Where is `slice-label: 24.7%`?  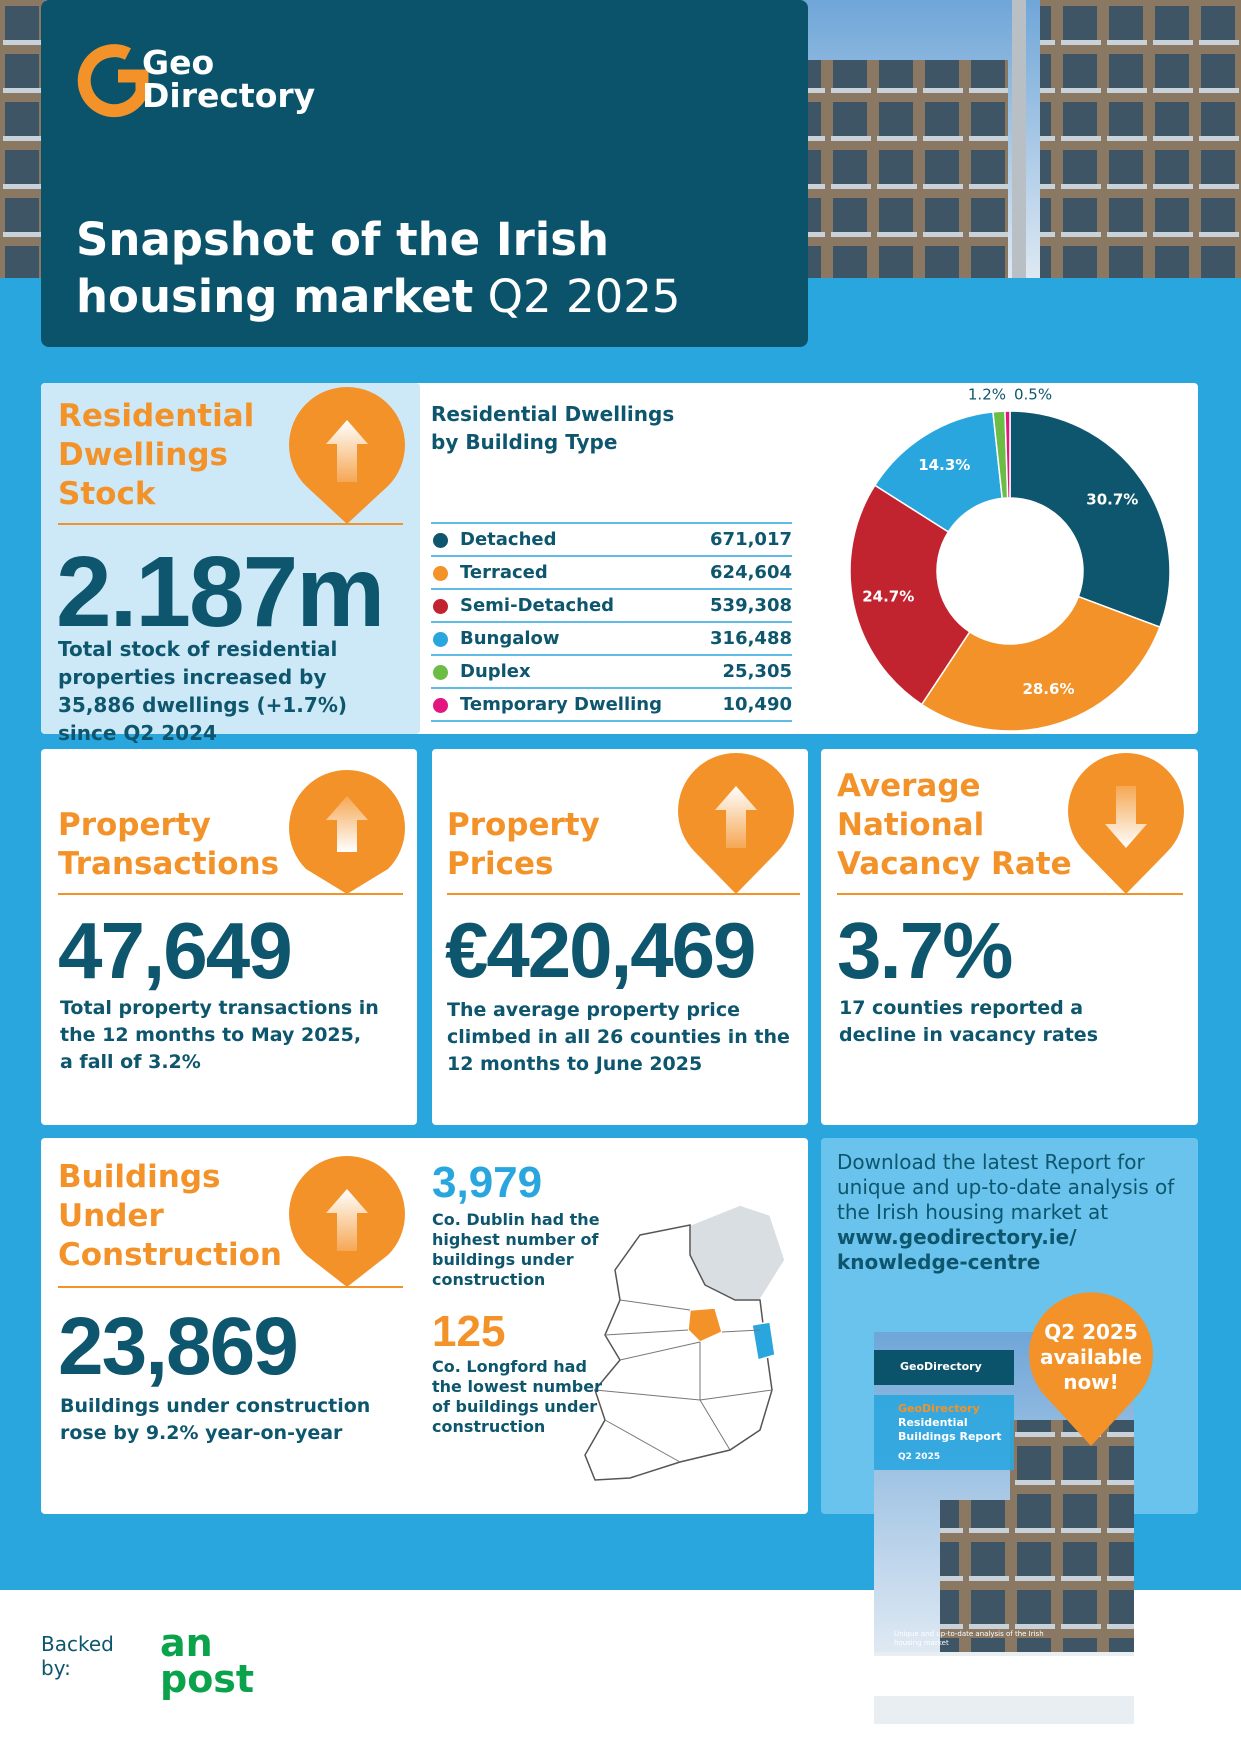 slice-label: 24.7% is located at coordinates (888, 597).